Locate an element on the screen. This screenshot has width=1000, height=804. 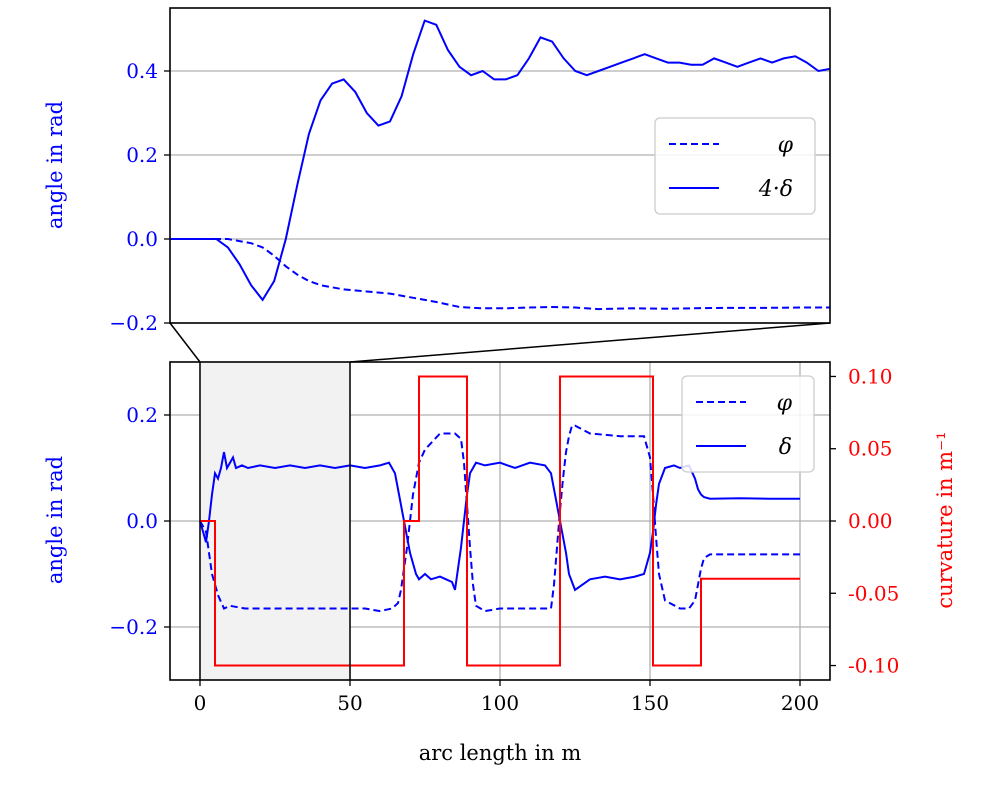
main-y-tick-label: 0.2 is located at coordinates (142, 415).